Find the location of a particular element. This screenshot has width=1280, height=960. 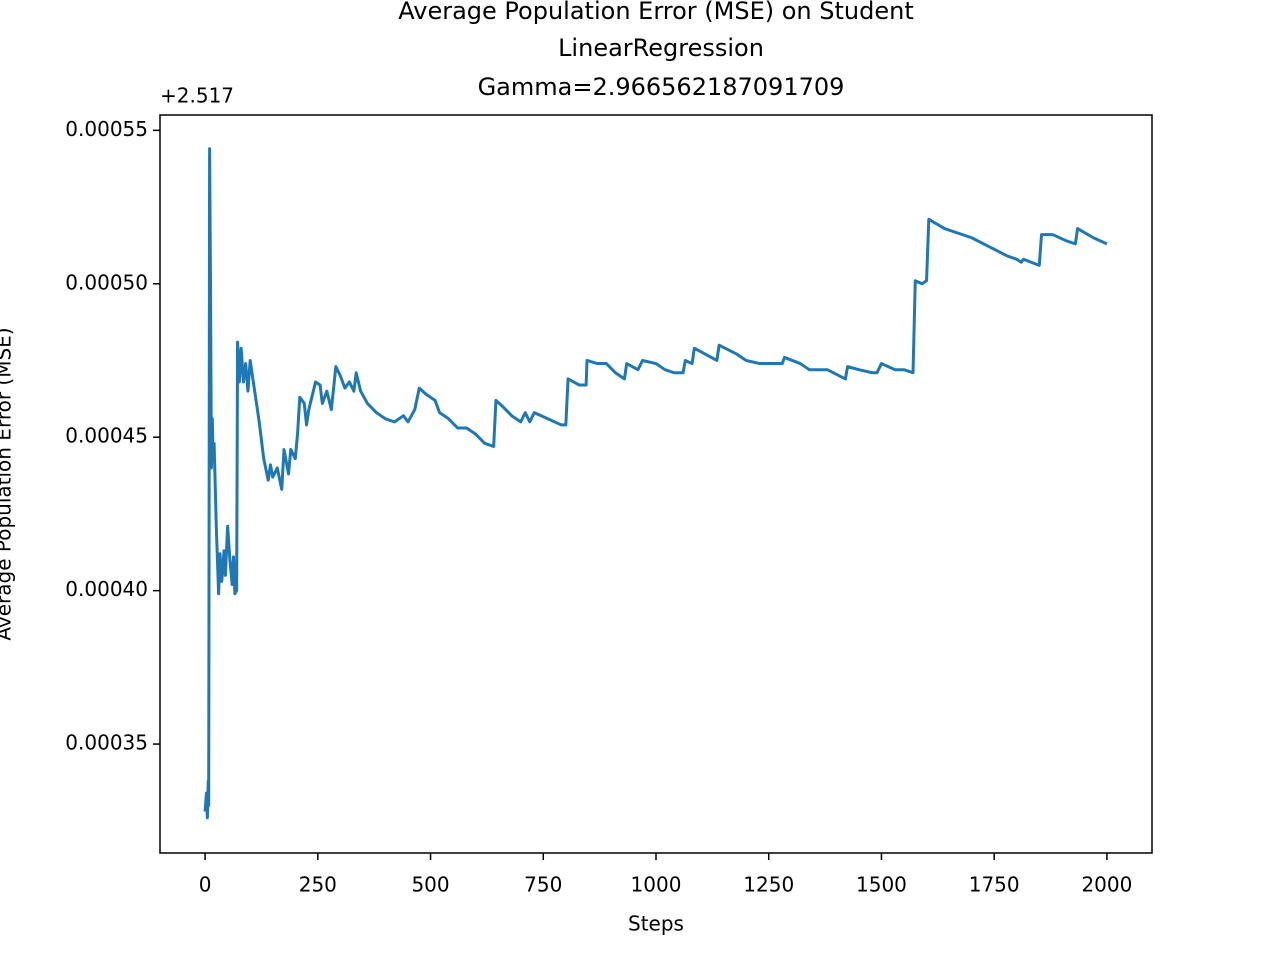

y-tick-label: 0.00045 is located at coordinates (106, 436).